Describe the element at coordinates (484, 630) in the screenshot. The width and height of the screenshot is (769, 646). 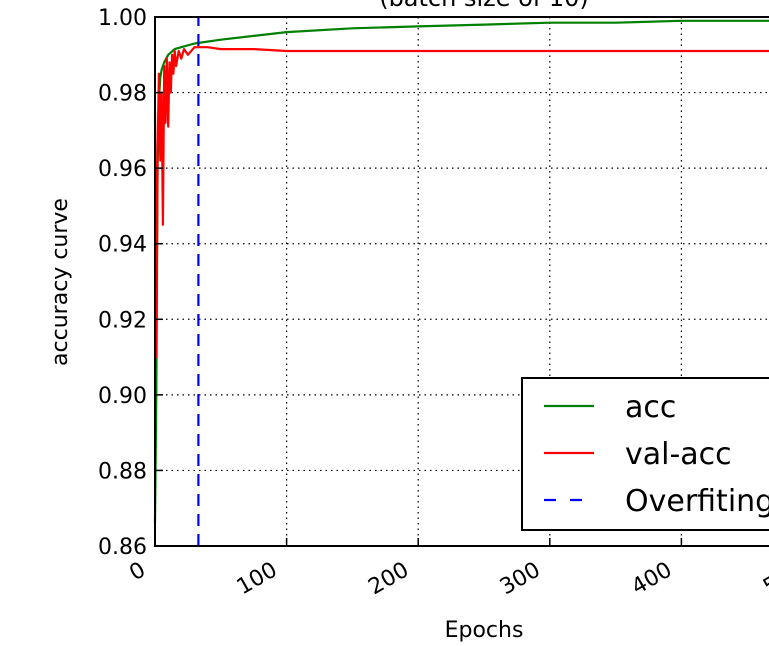
I see `x-axis-label: Epochs` at that location.